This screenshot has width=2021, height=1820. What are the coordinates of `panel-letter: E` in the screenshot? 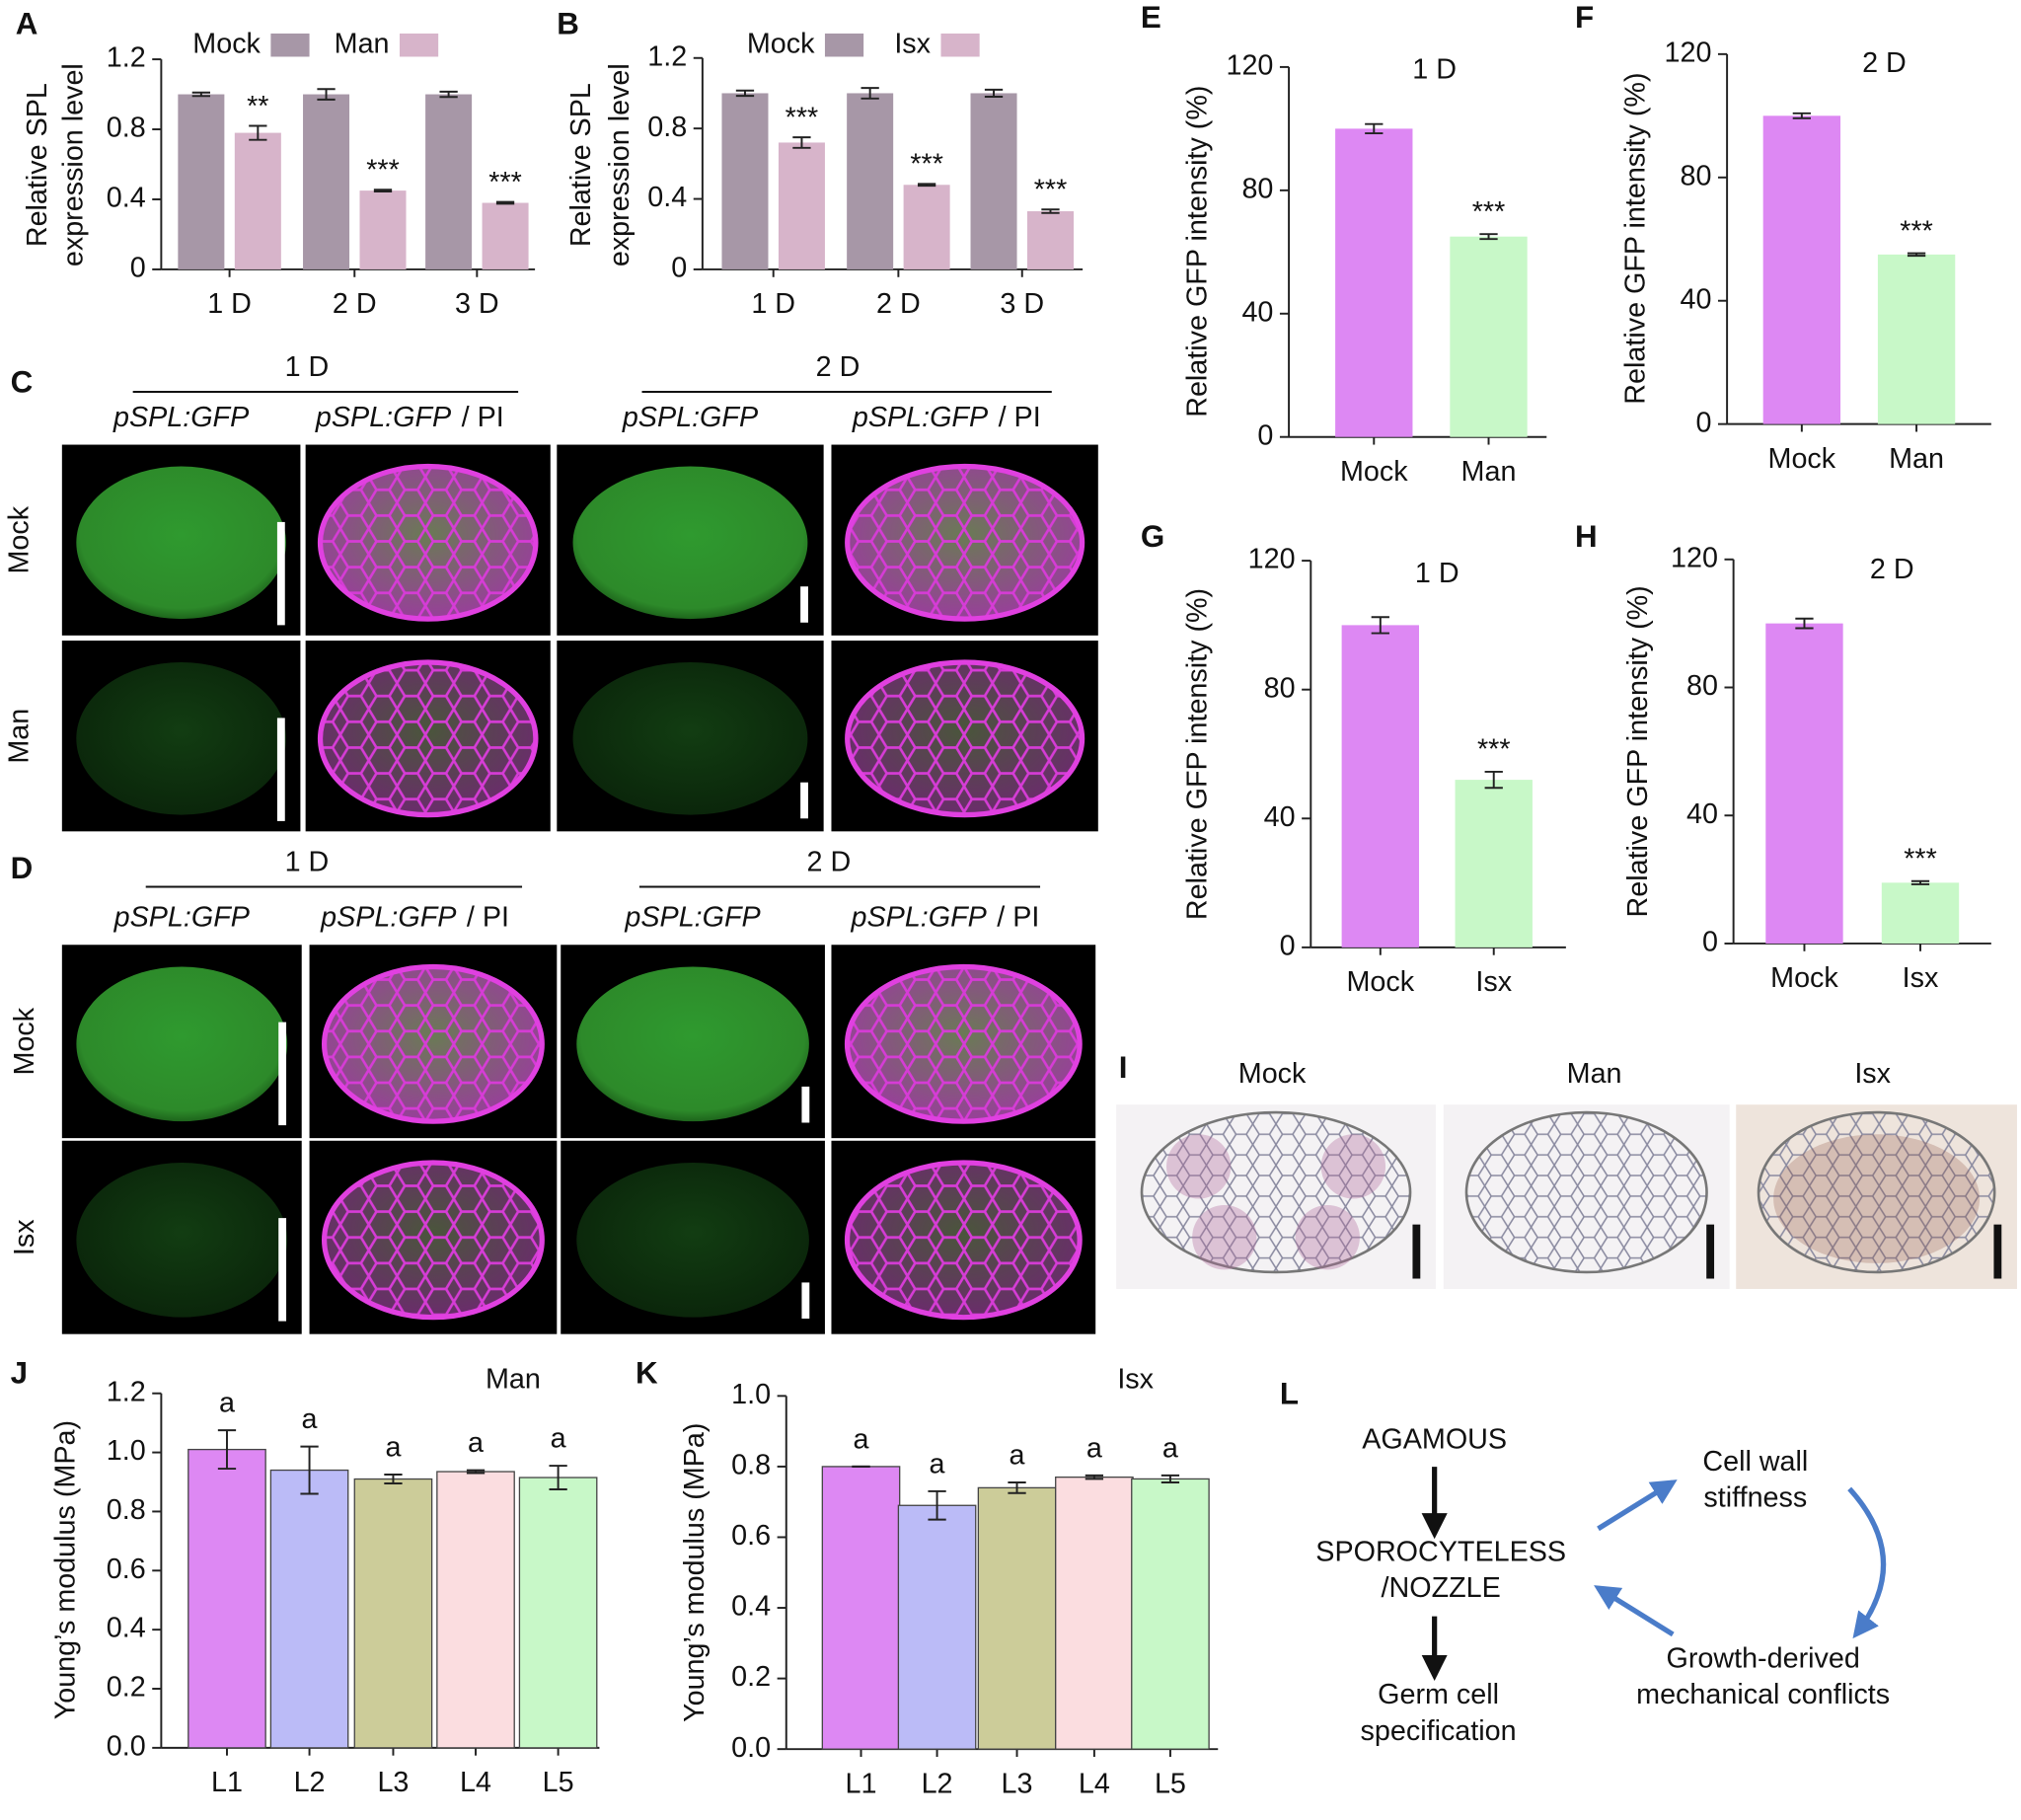 It's located at (1151, 17).